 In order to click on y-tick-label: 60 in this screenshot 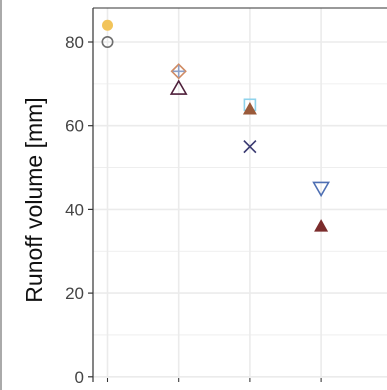, I will do `click(74, 126)`.